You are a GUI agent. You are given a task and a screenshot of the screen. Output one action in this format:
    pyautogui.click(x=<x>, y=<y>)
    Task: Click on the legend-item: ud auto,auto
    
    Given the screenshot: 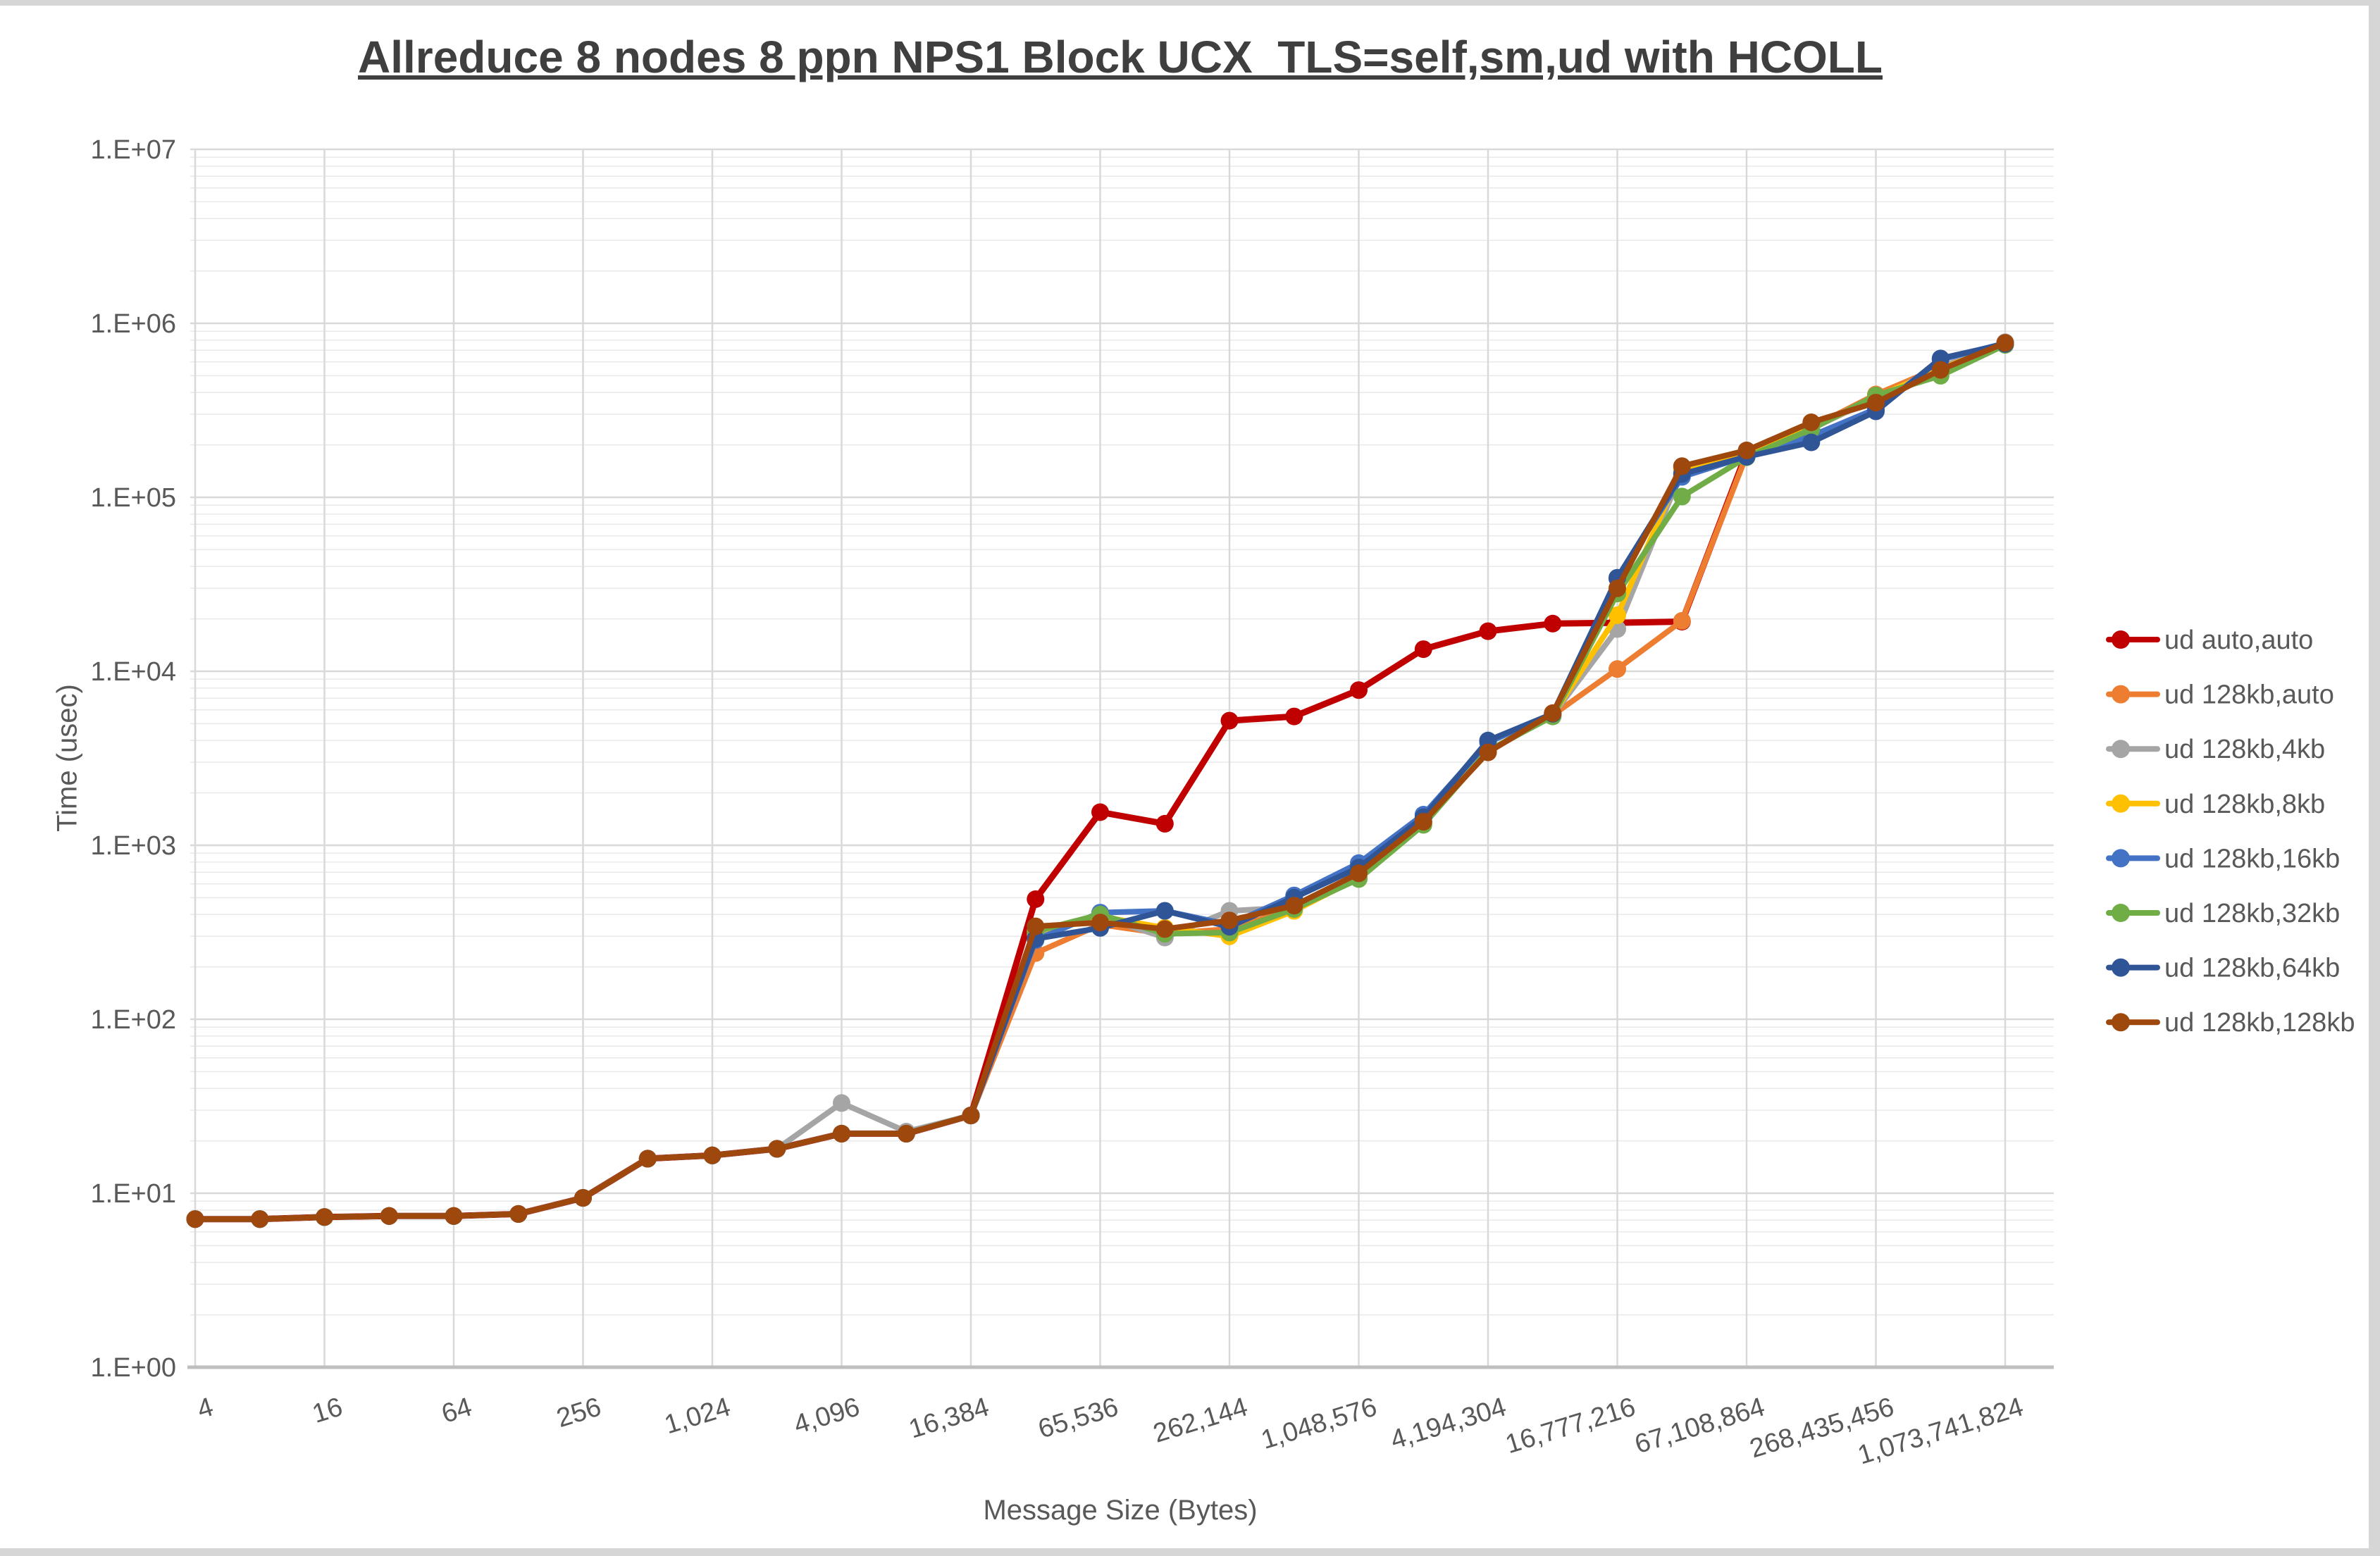 What is the action you would take?
    pyautogui.click(x=2209, y=640)
    